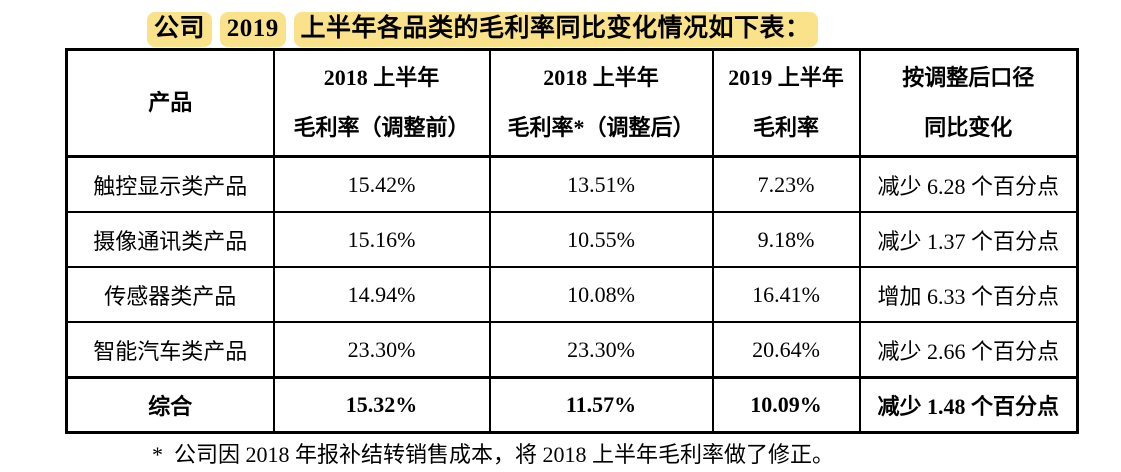  I want to click on cell-gm-2018-pre: 15.32%, so click(381, 405).